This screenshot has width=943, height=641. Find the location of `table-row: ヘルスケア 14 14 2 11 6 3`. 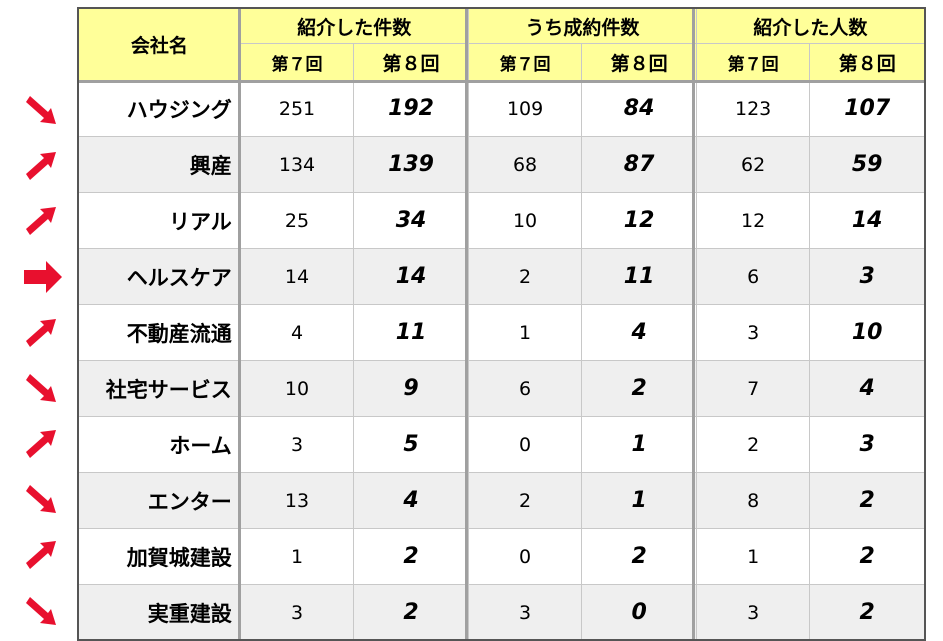

table-row: ヘルスケア 14 14 2 11 6 3 is located at coordinates (501, 276).